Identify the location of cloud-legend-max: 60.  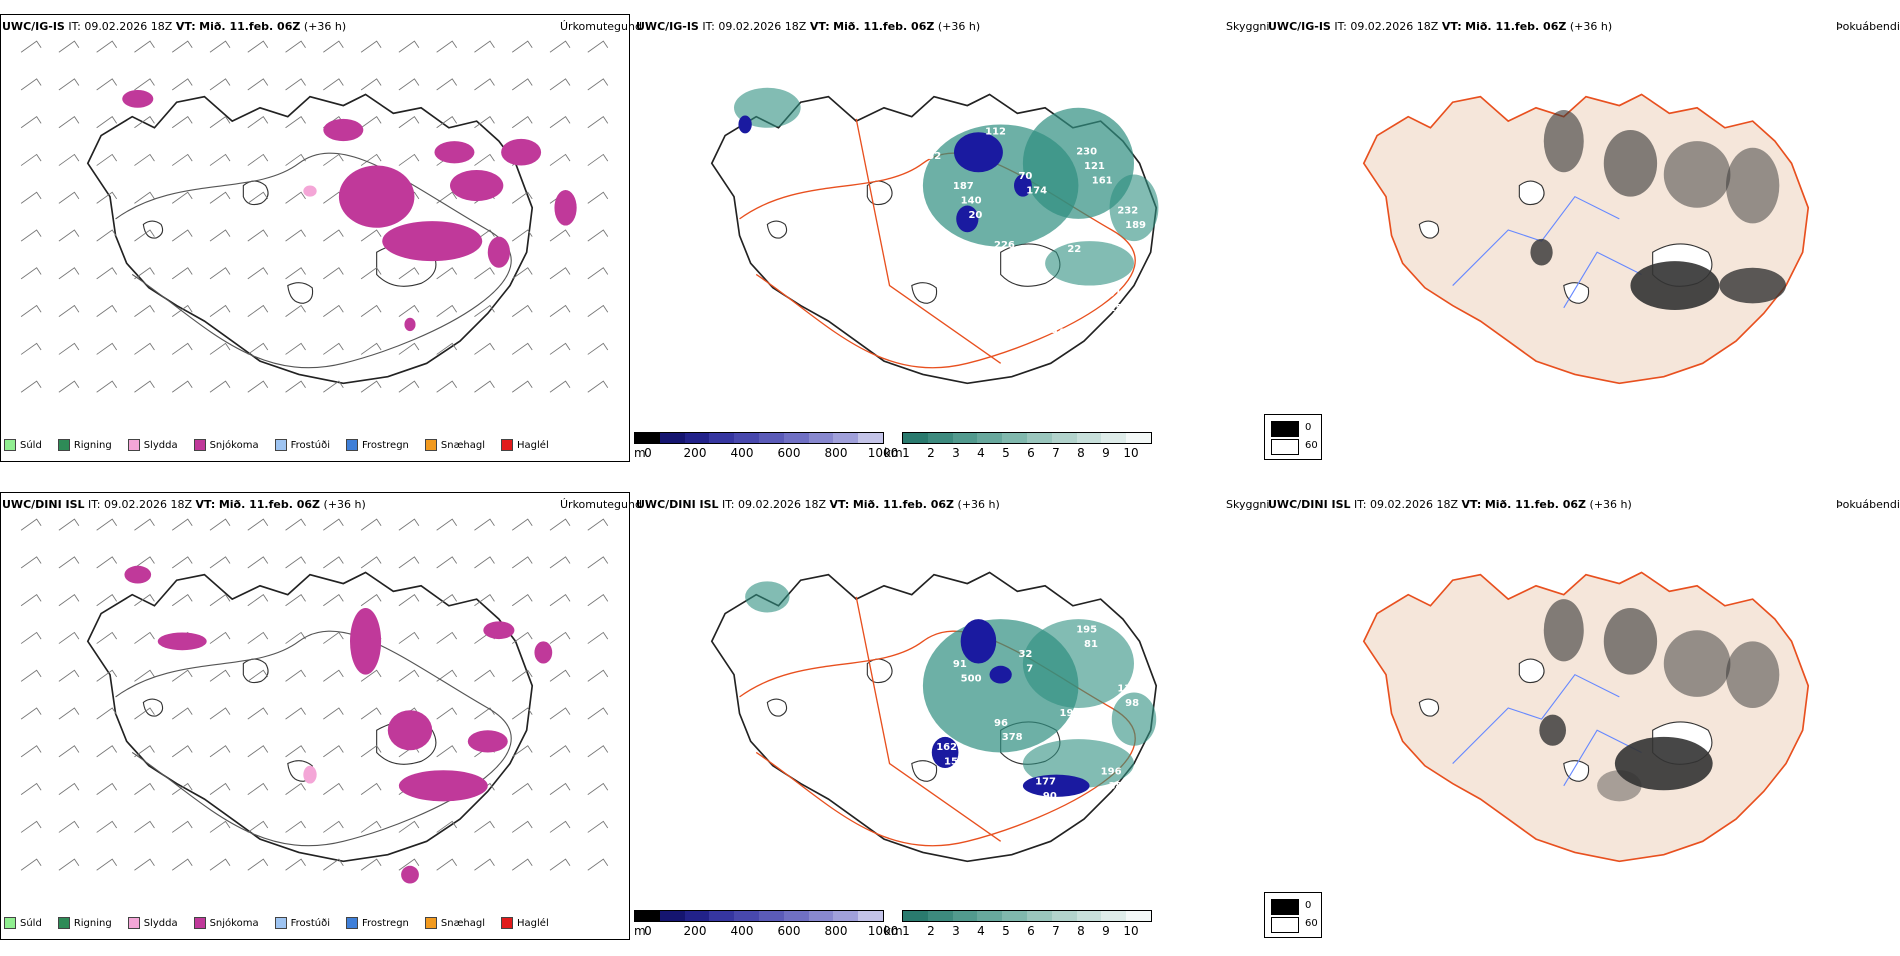
(1311, 445).